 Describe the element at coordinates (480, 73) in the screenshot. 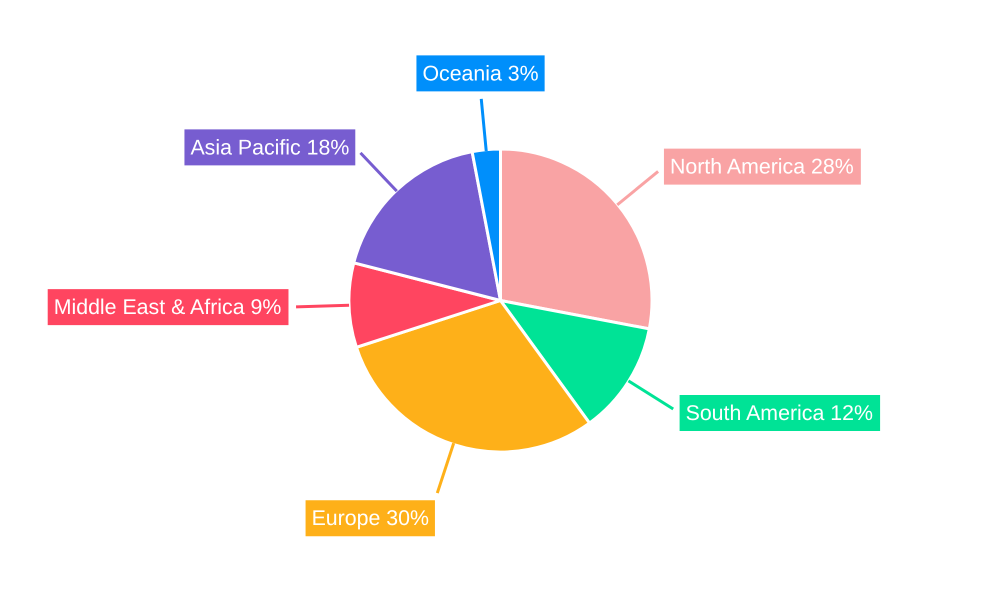

I see `slice-label: Oceania 3%` at that location.